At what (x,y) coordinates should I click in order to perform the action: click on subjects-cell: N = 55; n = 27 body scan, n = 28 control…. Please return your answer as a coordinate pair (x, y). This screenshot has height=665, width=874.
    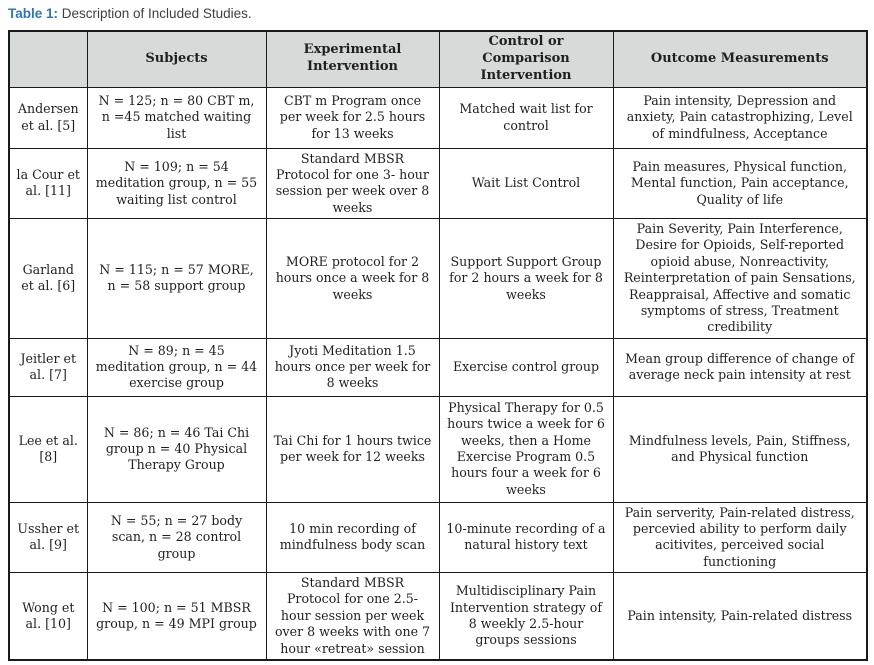
    Looking at the image, I should click on (176, 537).